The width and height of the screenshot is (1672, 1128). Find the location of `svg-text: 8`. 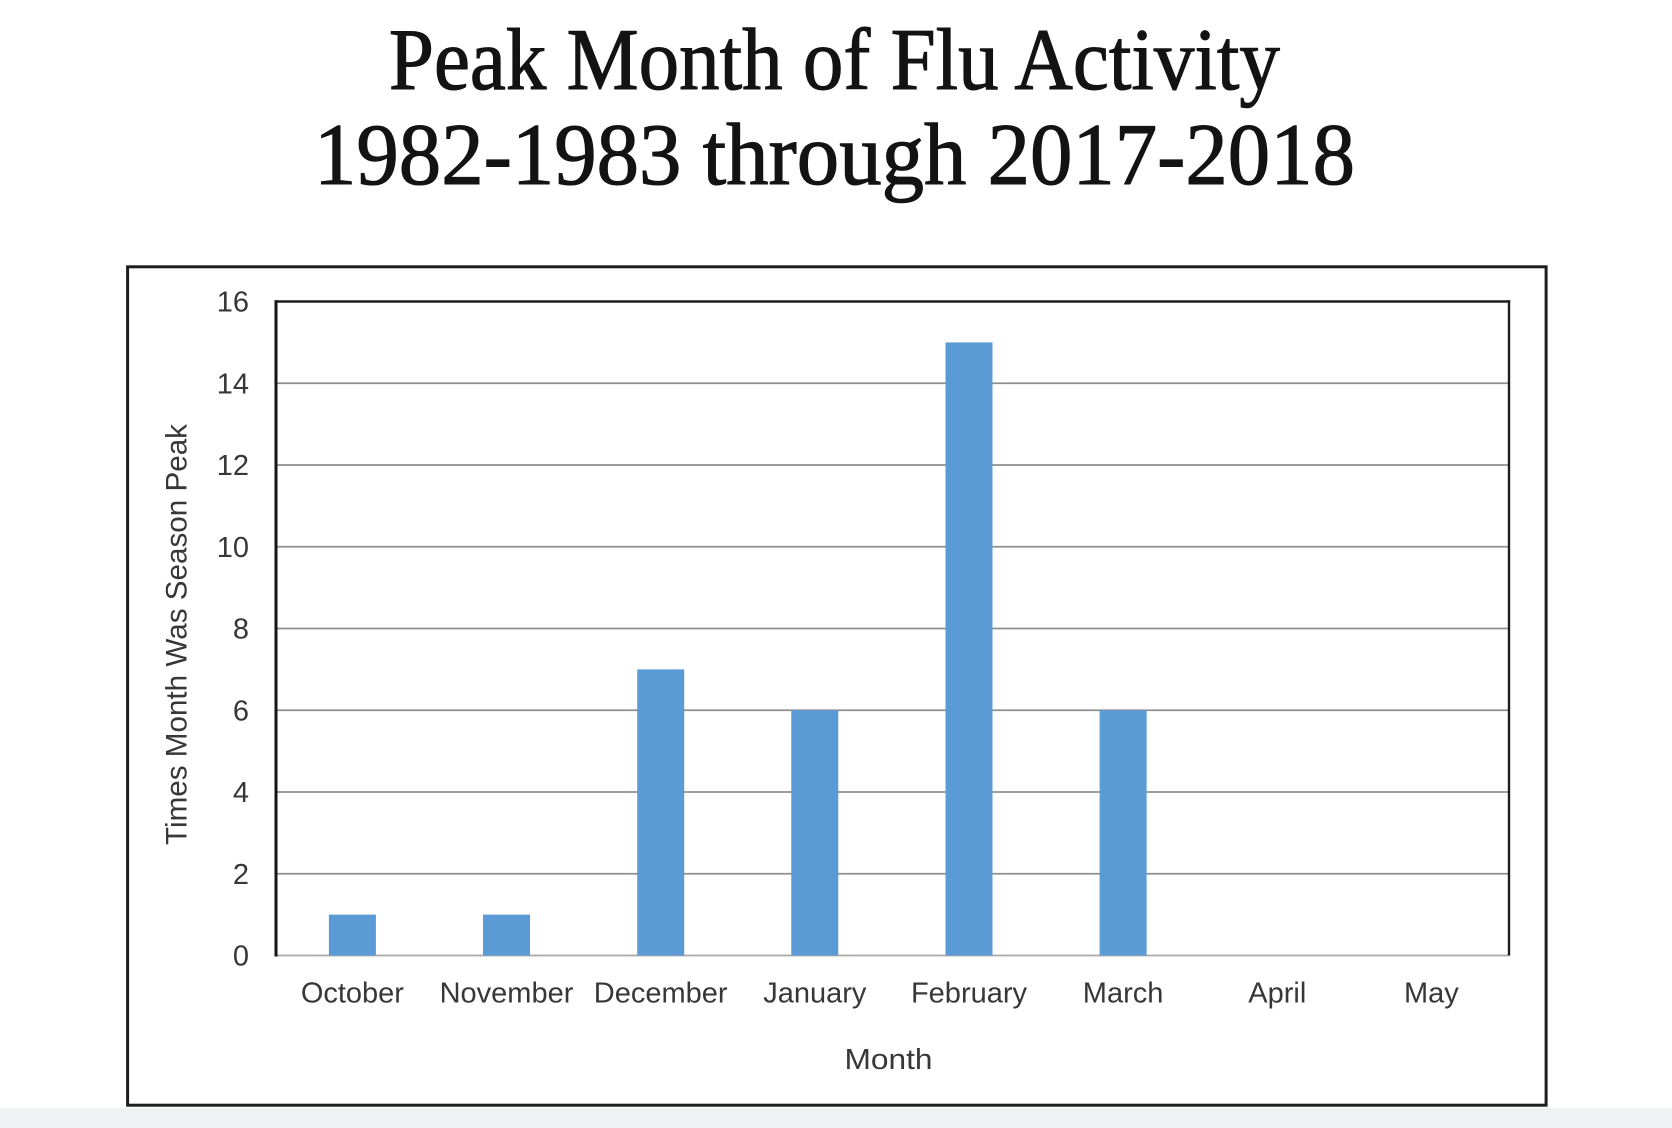

svg-text: 8 is located at coordinates (241, 630).